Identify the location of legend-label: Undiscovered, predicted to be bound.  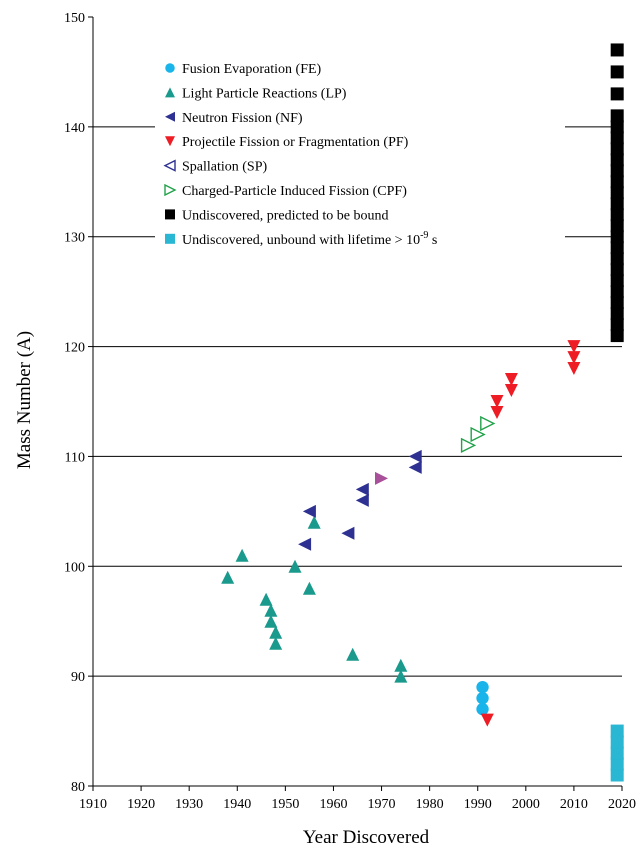
(285, 215).